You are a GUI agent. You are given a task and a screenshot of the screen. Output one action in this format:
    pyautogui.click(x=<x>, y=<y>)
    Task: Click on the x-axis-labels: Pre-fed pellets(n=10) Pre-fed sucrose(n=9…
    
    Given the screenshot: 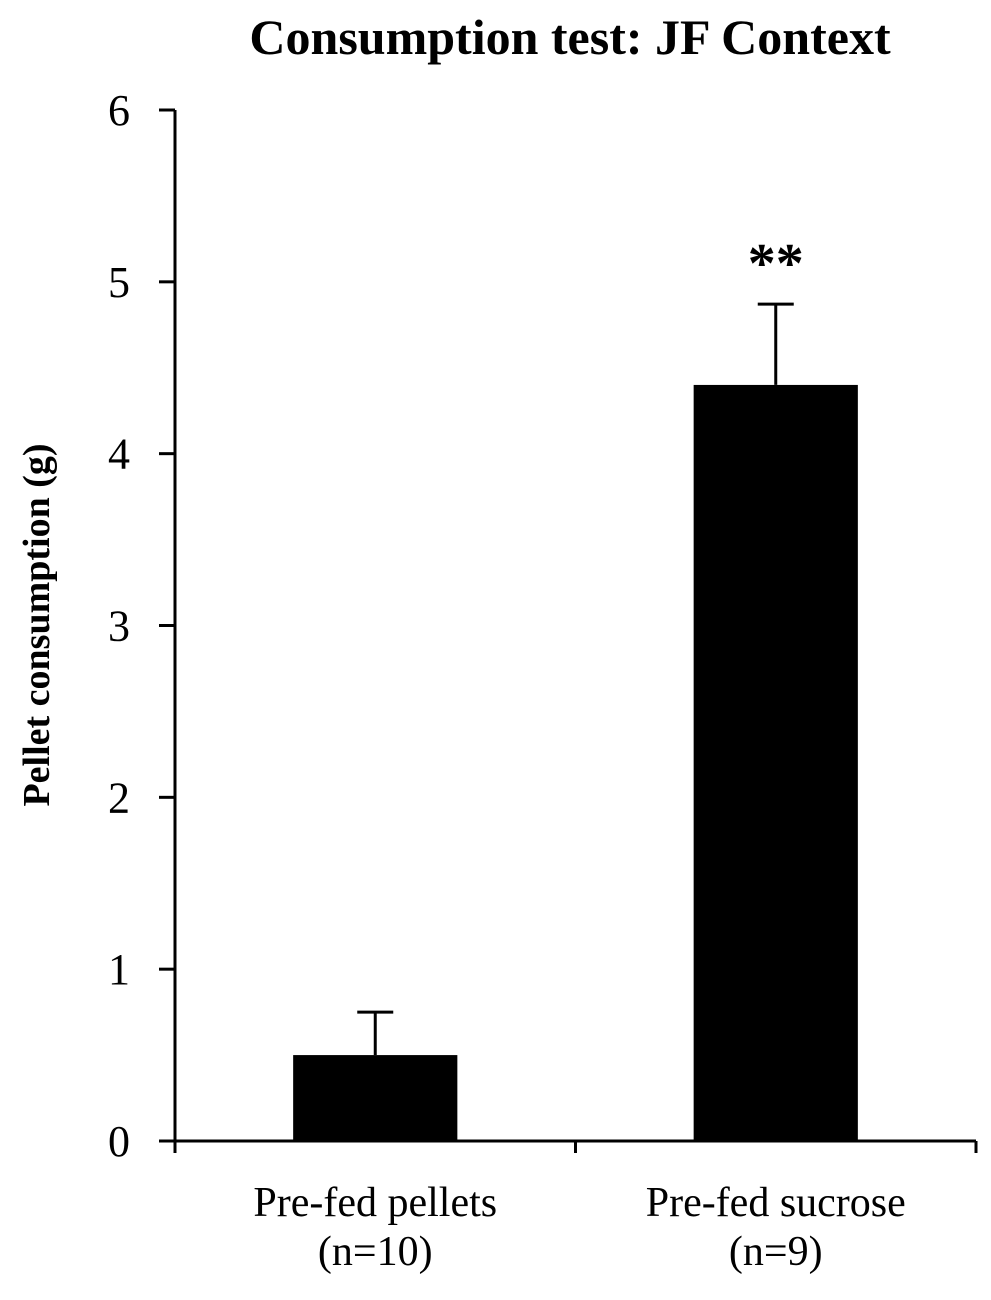 What is the action you would take?
    pyautogui.click(x=579, y=1227)
    